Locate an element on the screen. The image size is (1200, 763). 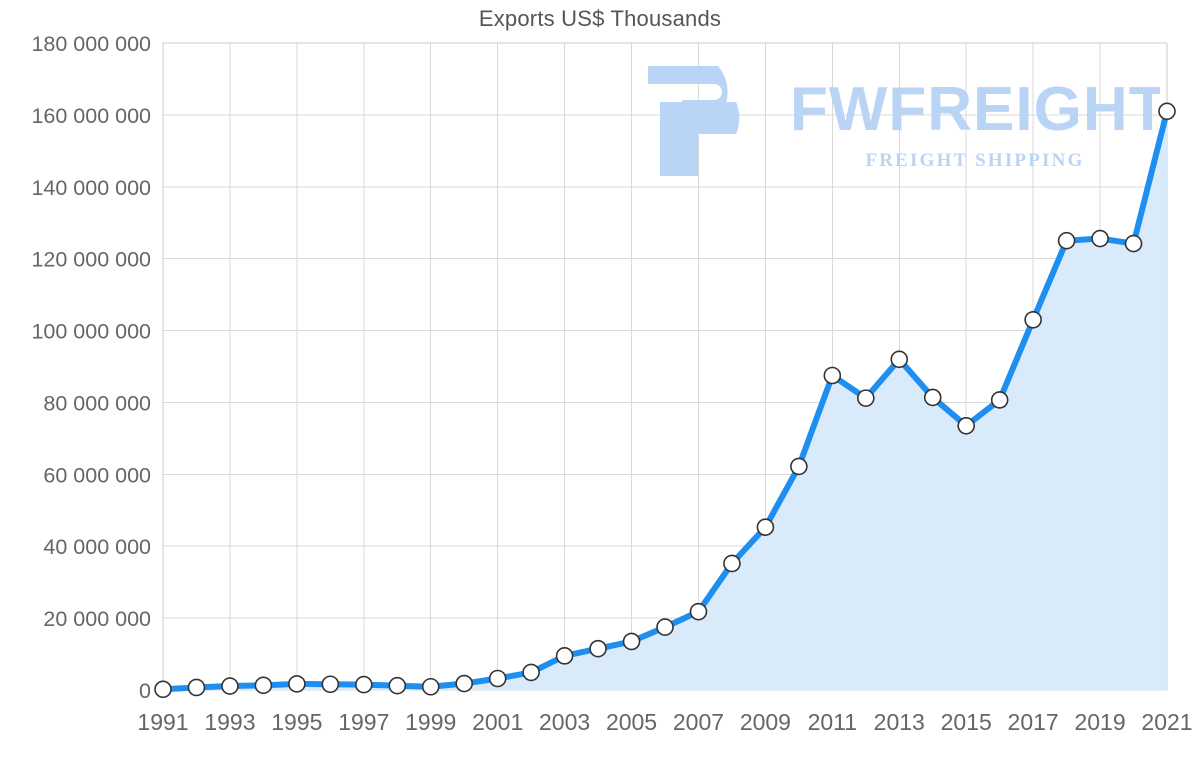
x-axis-tick-label: 2001 is located at coordinates (497, 722).